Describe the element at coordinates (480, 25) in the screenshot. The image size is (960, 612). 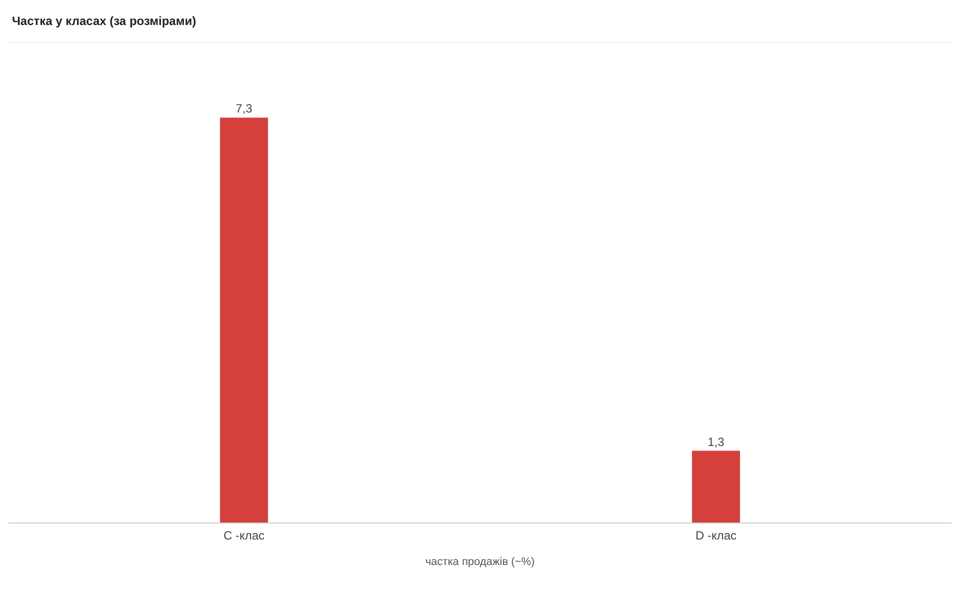
I see `chart-title: Частка у класах (за розмірами)` at that location.